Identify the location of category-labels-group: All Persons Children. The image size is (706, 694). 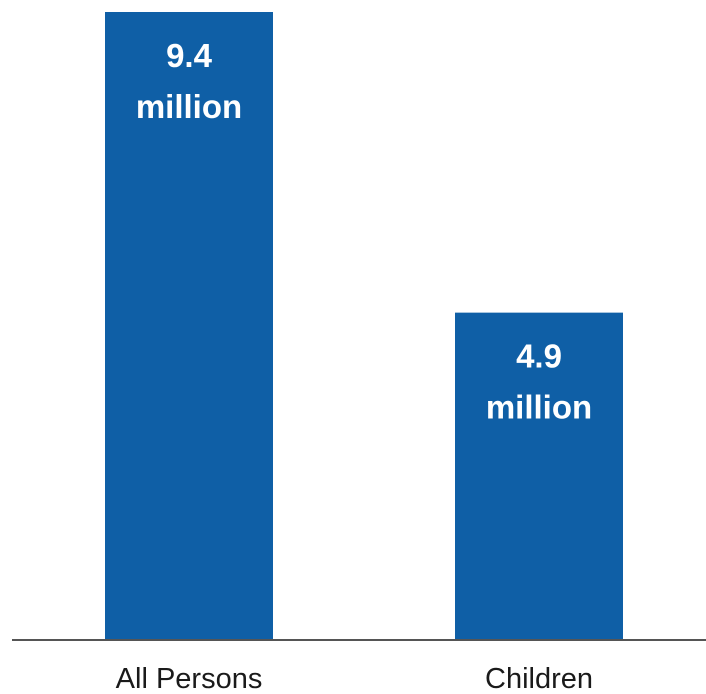
(354, 678).